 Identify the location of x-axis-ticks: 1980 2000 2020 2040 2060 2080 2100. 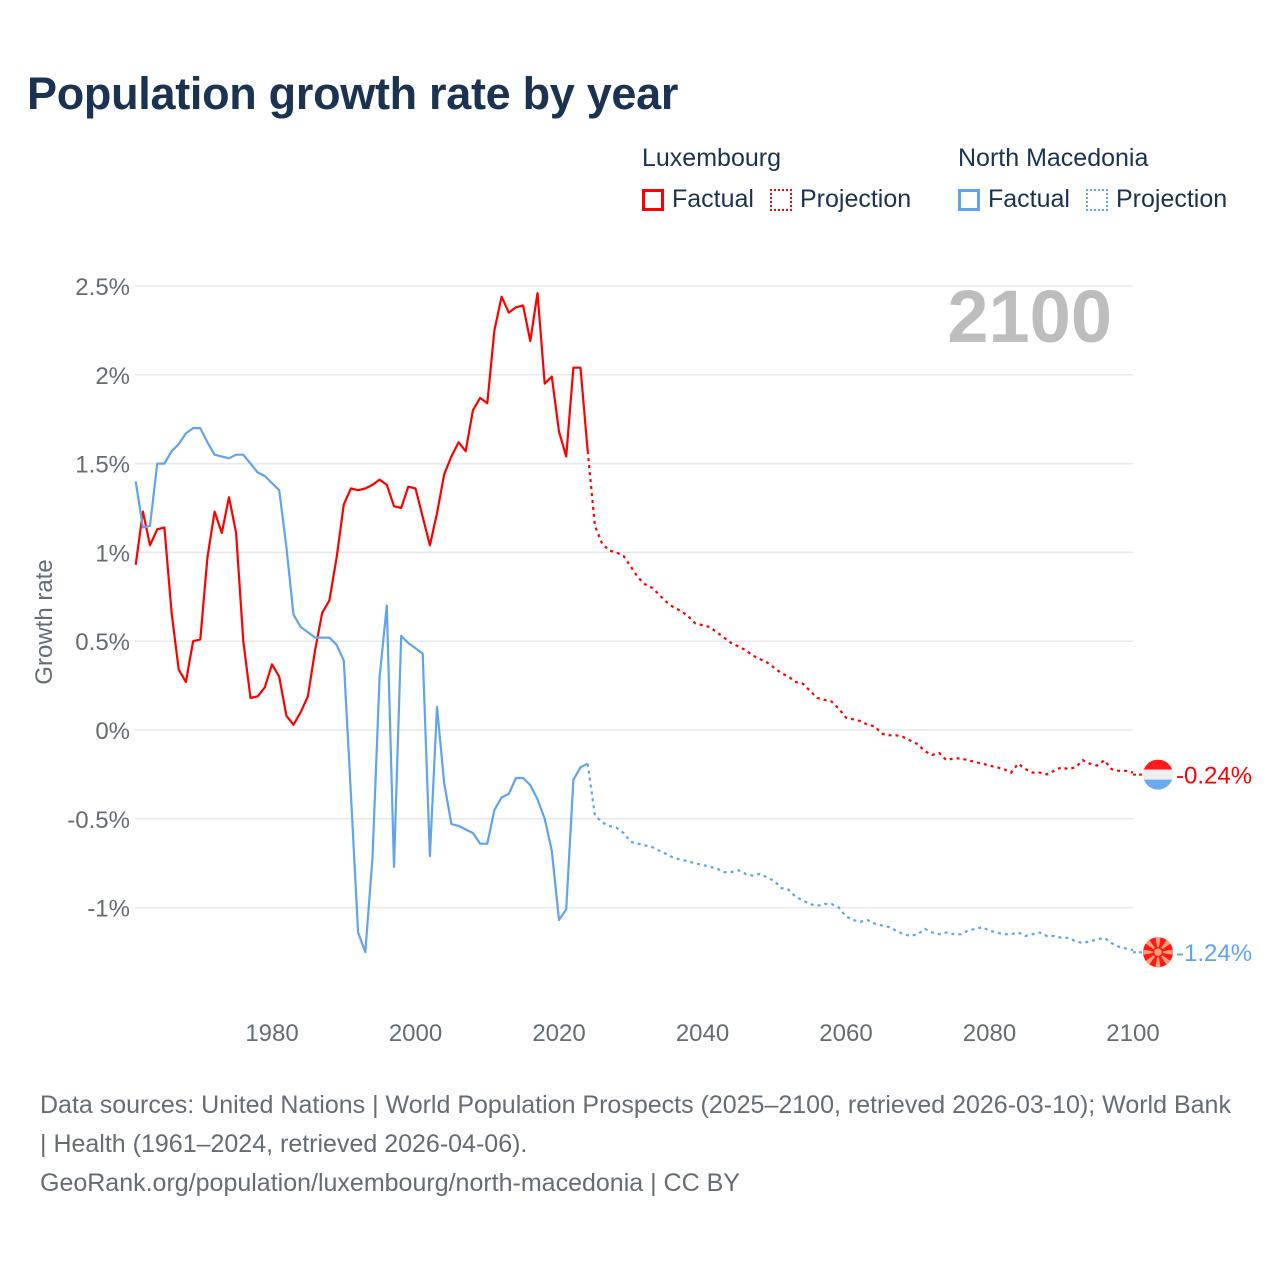
(702, 1033).